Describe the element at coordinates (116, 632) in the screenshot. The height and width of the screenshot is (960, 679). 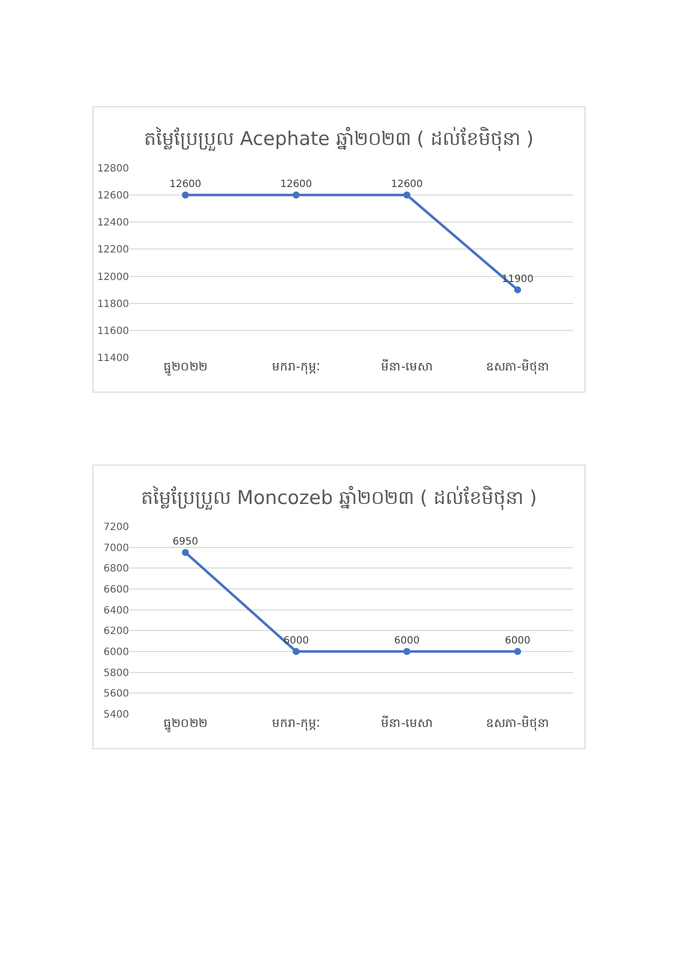
I see `y-tick-label: 6200` at that location.